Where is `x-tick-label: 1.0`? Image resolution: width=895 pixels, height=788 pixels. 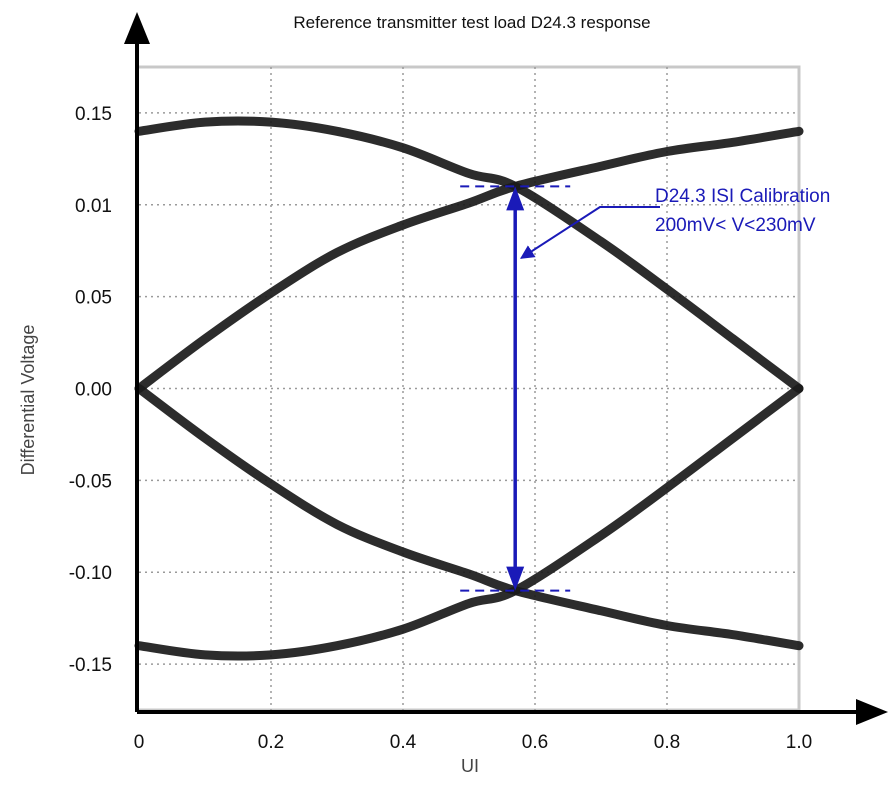
x-tick-label: 1.0 is located at coordinates (799, 742).